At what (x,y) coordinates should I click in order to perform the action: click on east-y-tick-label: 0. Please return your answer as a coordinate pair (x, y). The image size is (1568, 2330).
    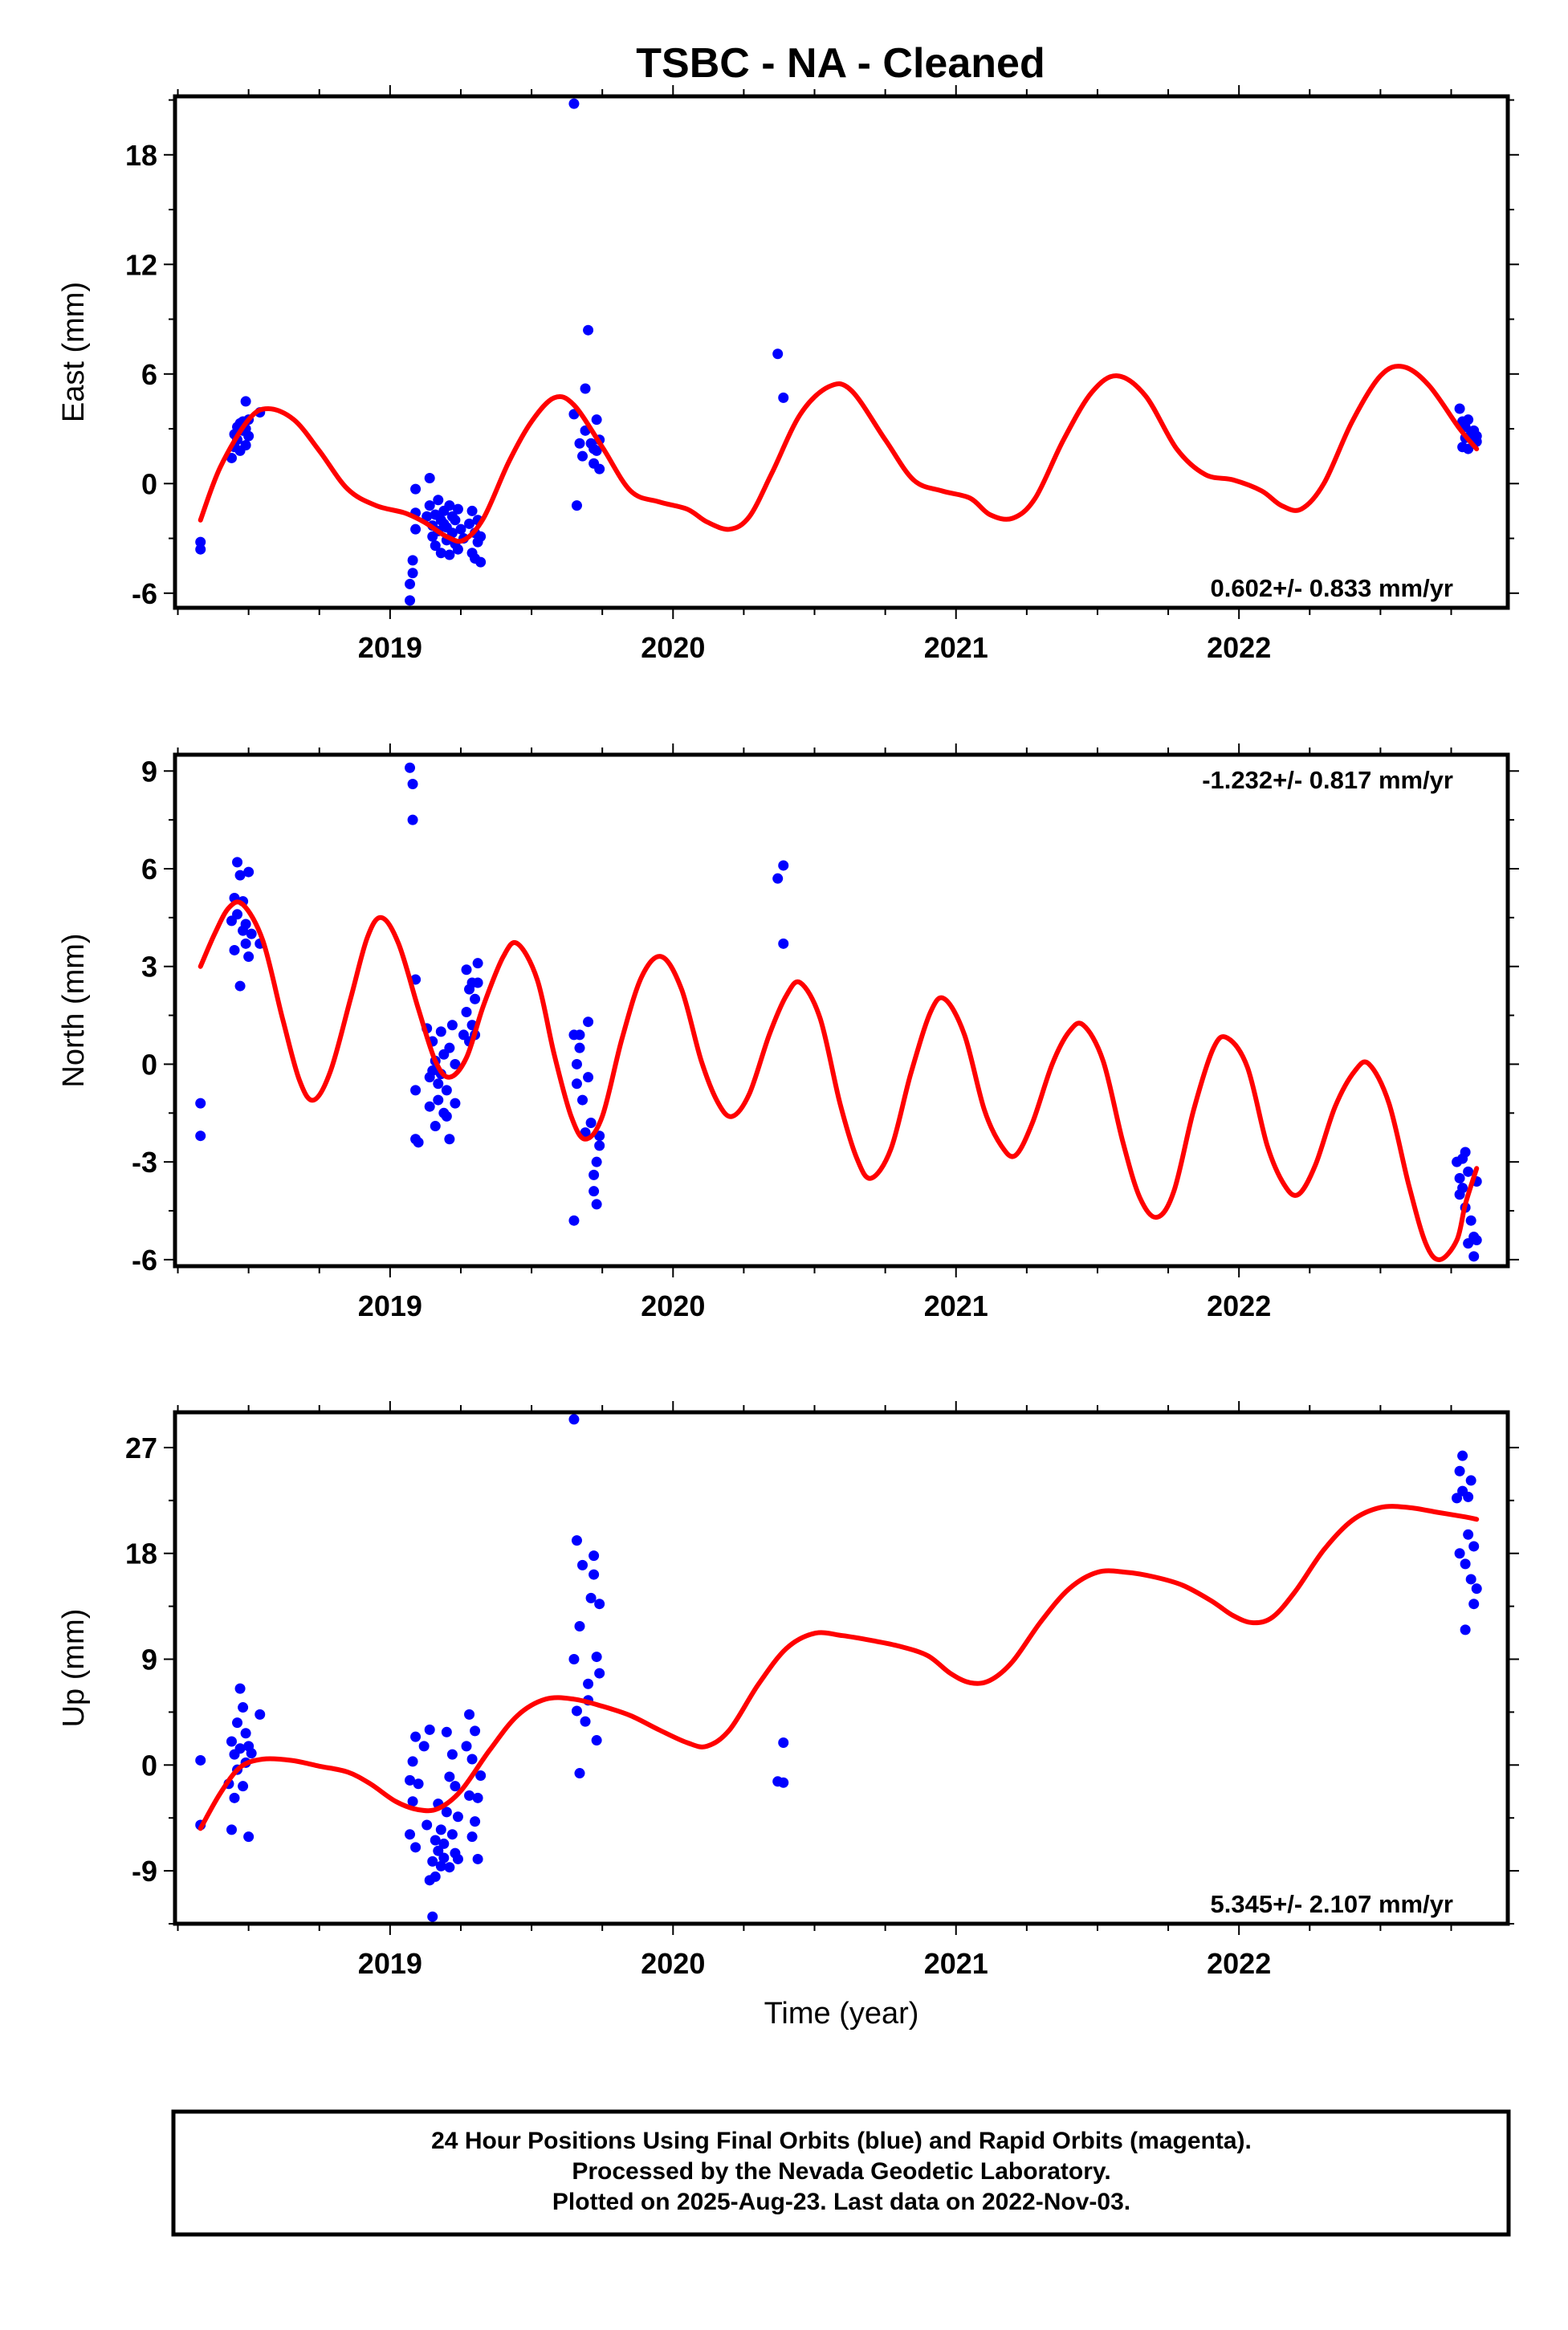
    Looking at the image, I should click on (149, 483).